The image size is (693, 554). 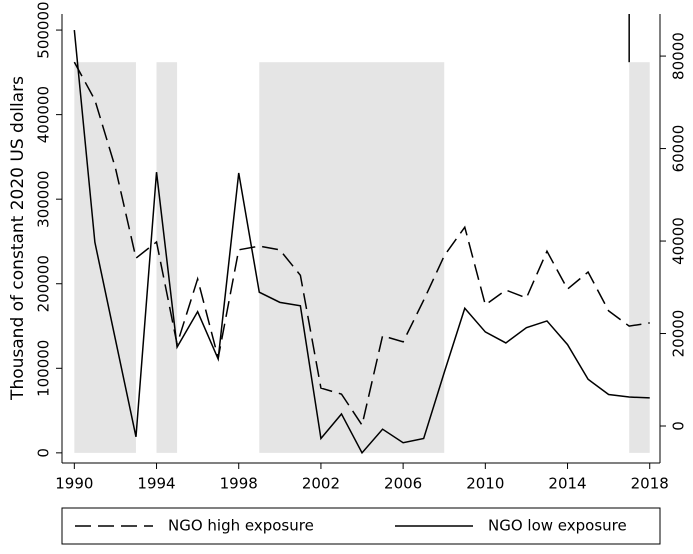 I want to click on y2-tick-label: 20000, so click(x=679, y=334).